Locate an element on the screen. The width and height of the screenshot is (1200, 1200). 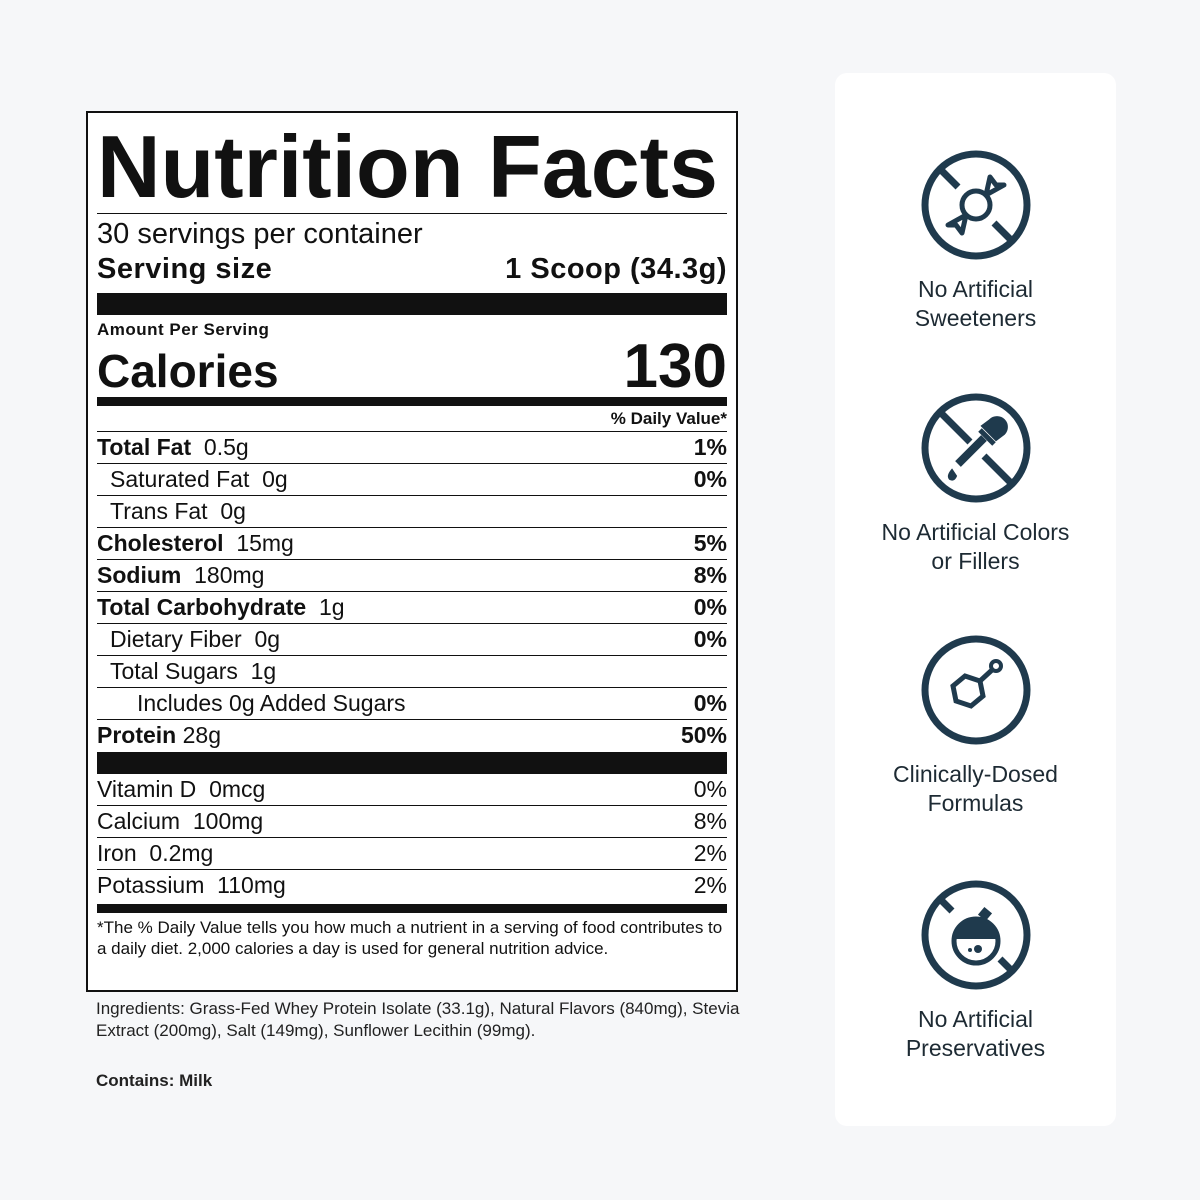
vitamin-name: Vitamin D is located at coordinates (147, 789).